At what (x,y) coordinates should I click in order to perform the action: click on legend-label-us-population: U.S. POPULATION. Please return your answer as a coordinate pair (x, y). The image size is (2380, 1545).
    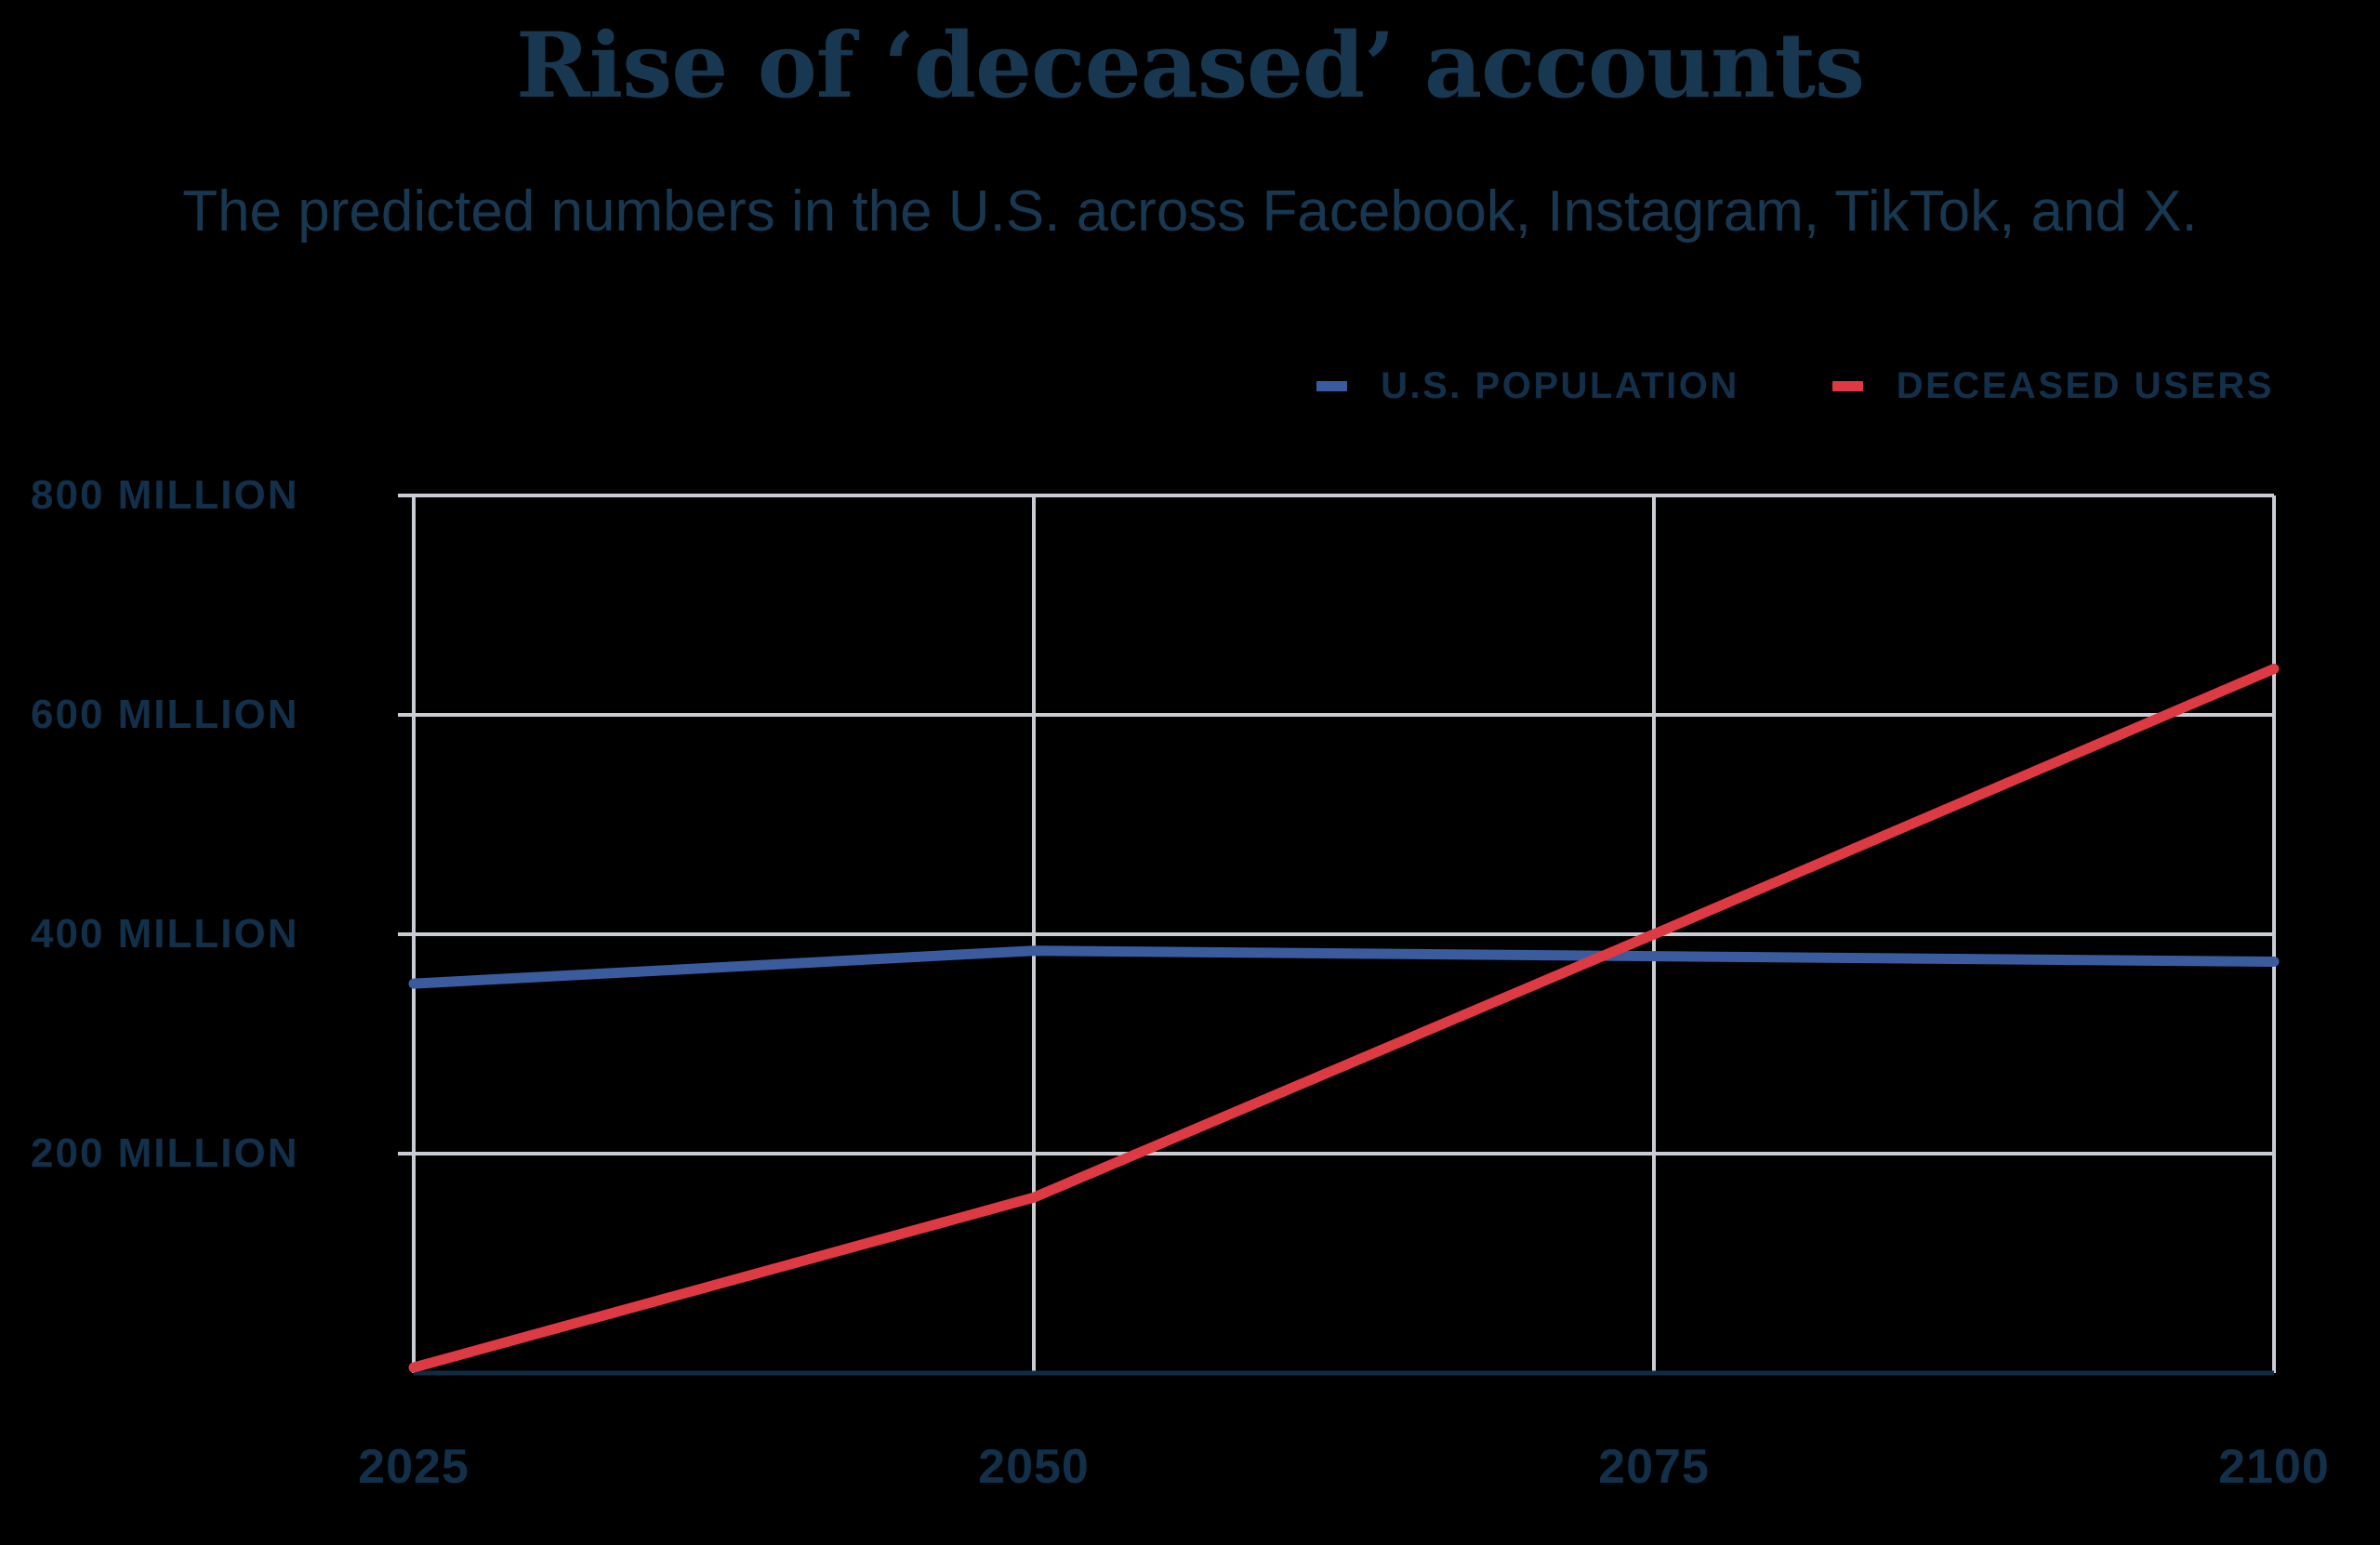
    Looking at the image, I should click on (1560, 386).